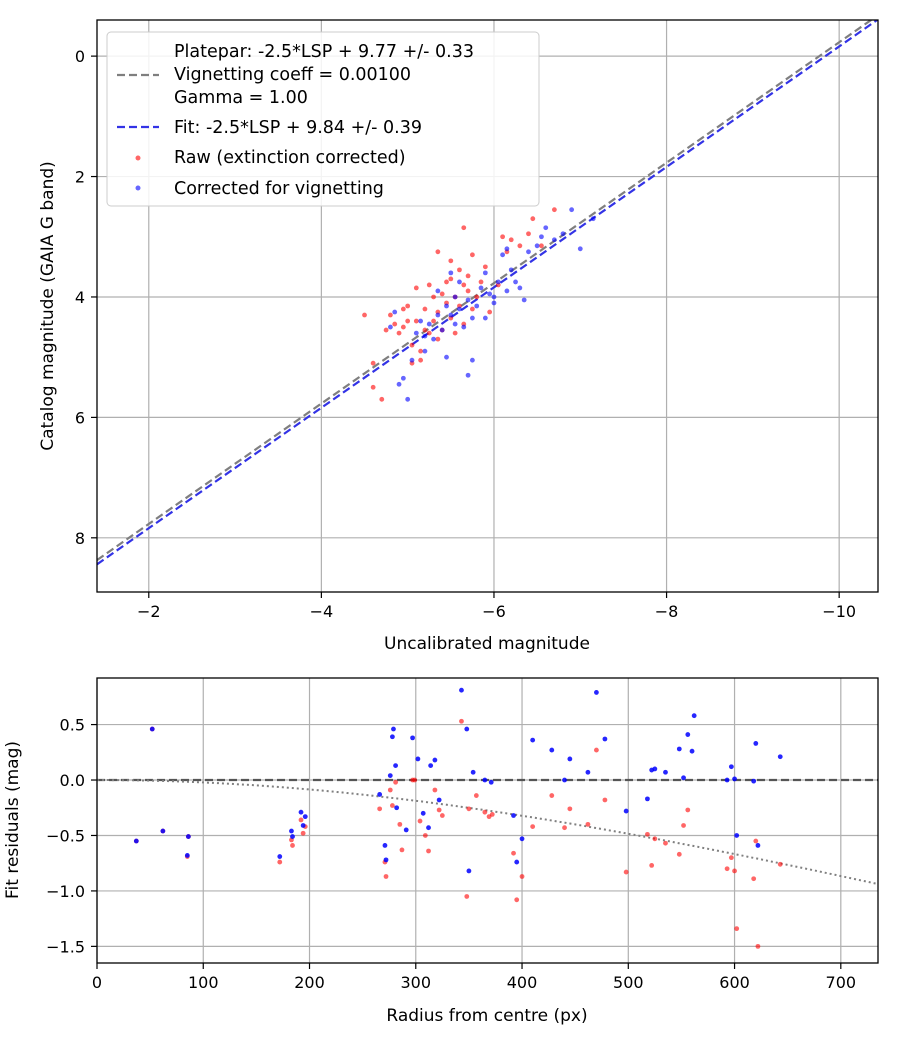 This screenshot has height=1050, width=900. What do you see at coordinates (292, 75) in the screenshot?
I see `legend-entry-vignetting: Vignetting coeff = 0.00100` at bounding box center [292, 75].